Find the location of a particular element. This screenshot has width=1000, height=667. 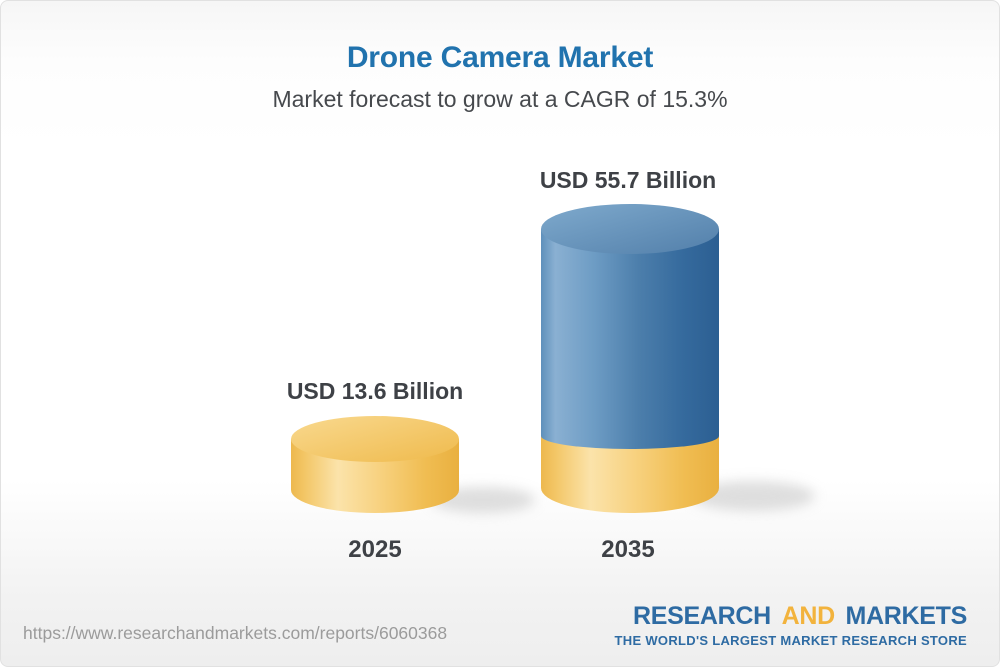

logo-wordmark: RESEARCH AND MARKETS is located at coordinates (791, 616).